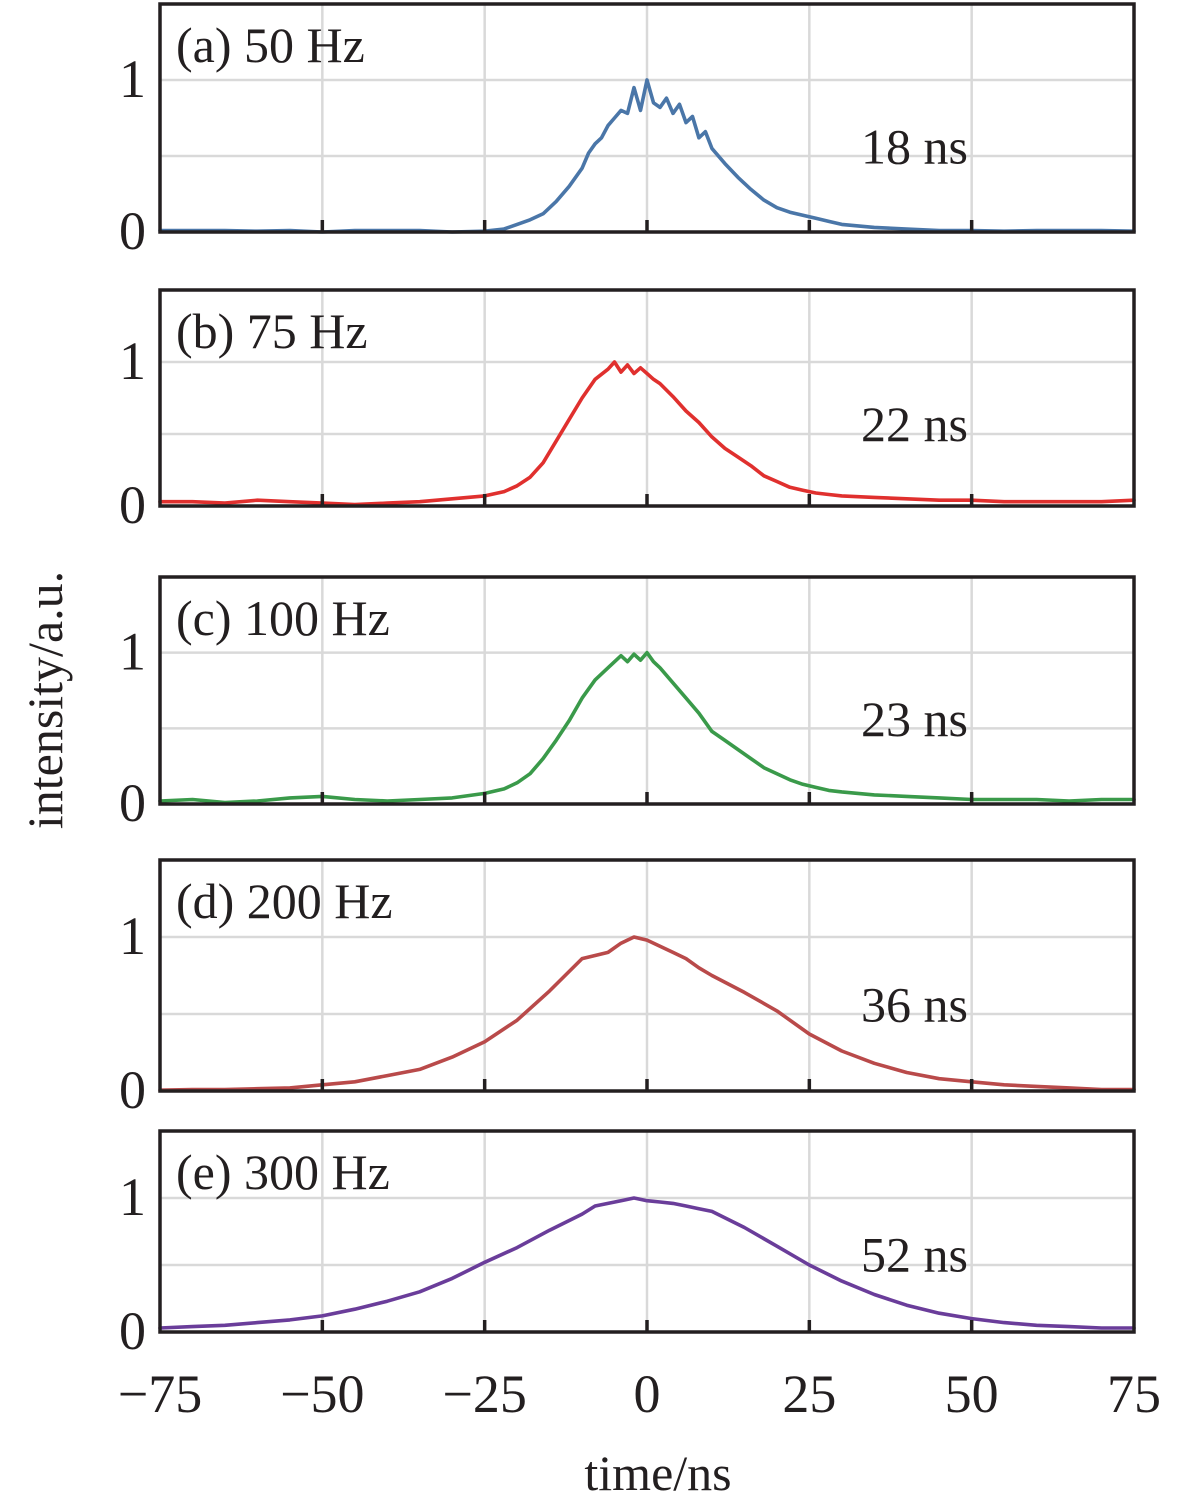  I want to click on panel-b: 0 1 (b) 75 Hz 22 ns, so click(627, 411).